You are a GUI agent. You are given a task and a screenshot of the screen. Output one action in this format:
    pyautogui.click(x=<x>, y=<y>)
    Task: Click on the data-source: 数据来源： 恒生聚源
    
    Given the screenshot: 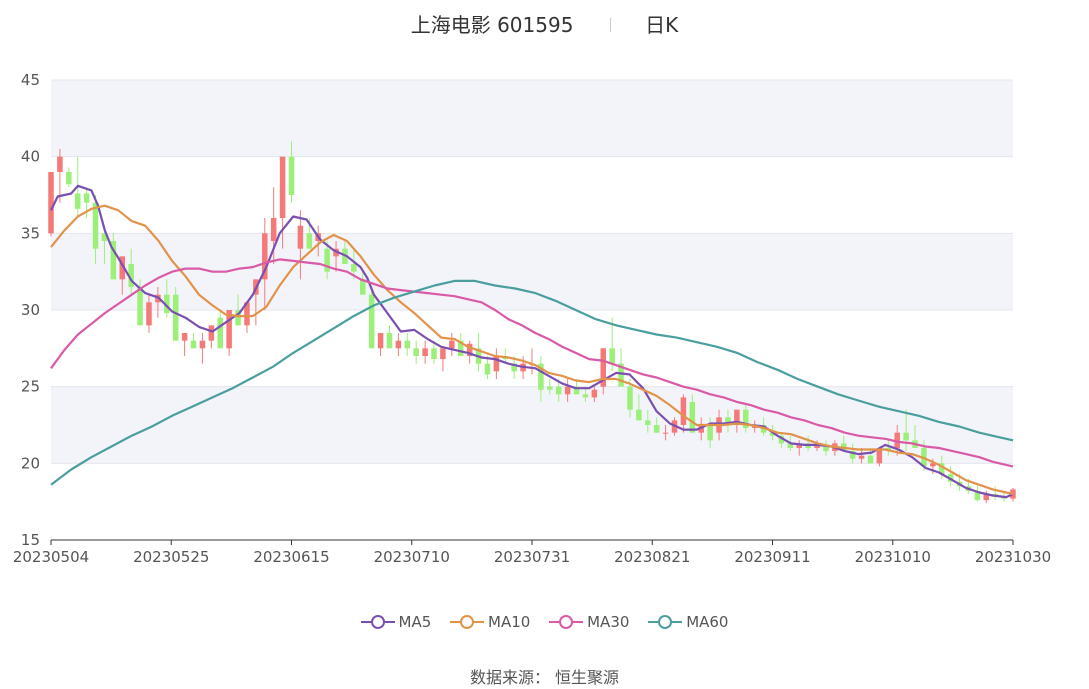 What is the action you would take?
    pyautogui.click(x=544, y=676)
    